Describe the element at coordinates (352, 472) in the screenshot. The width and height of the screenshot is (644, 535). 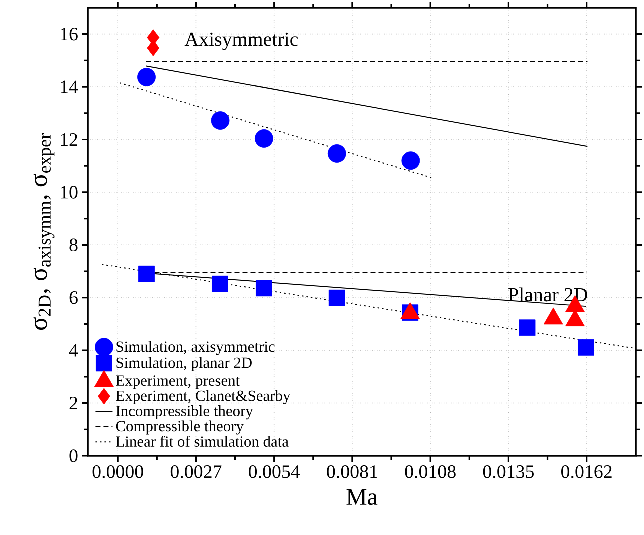
I see `x-tick-label: 0.0081` at that location.